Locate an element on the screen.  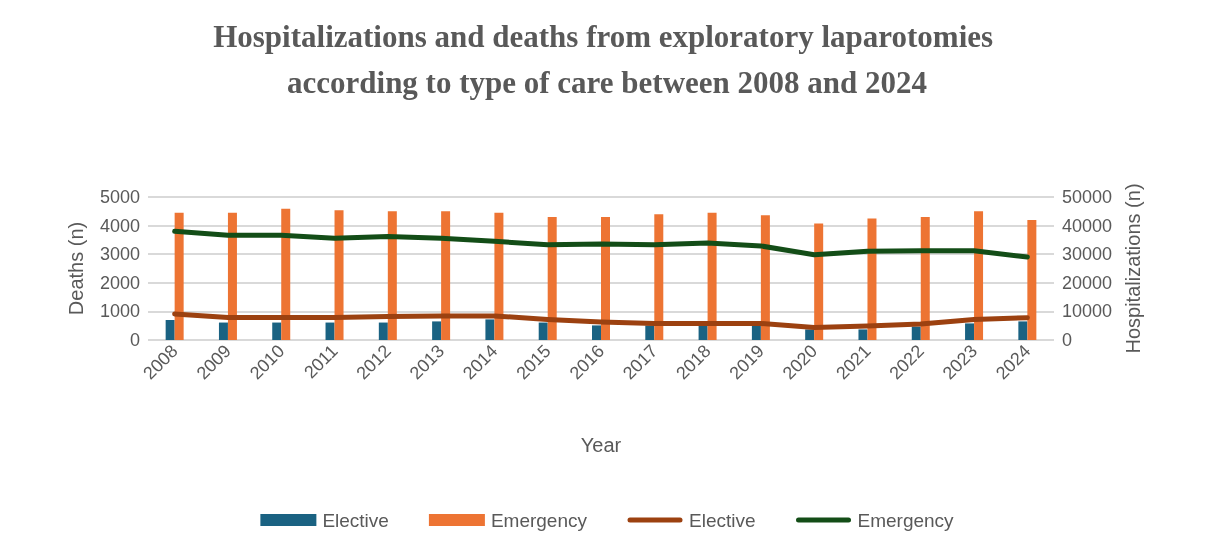
y-tick-label: 3000 is located at coordinates (119, 254).